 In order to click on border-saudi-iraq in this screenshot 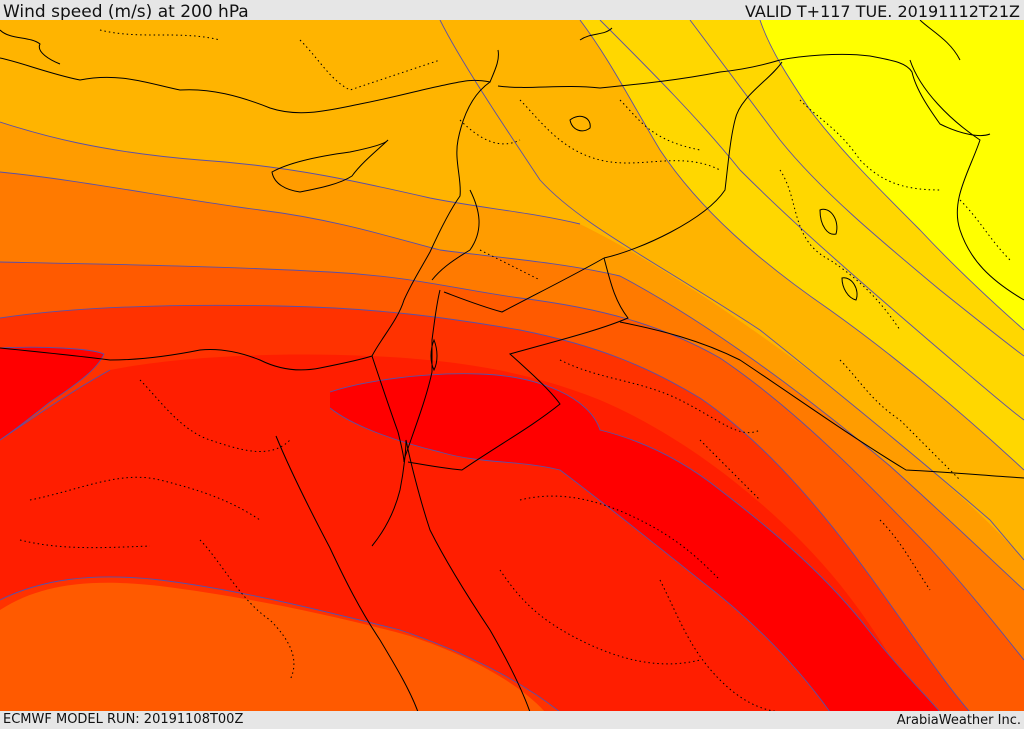, I will do `click(821, 400)`.